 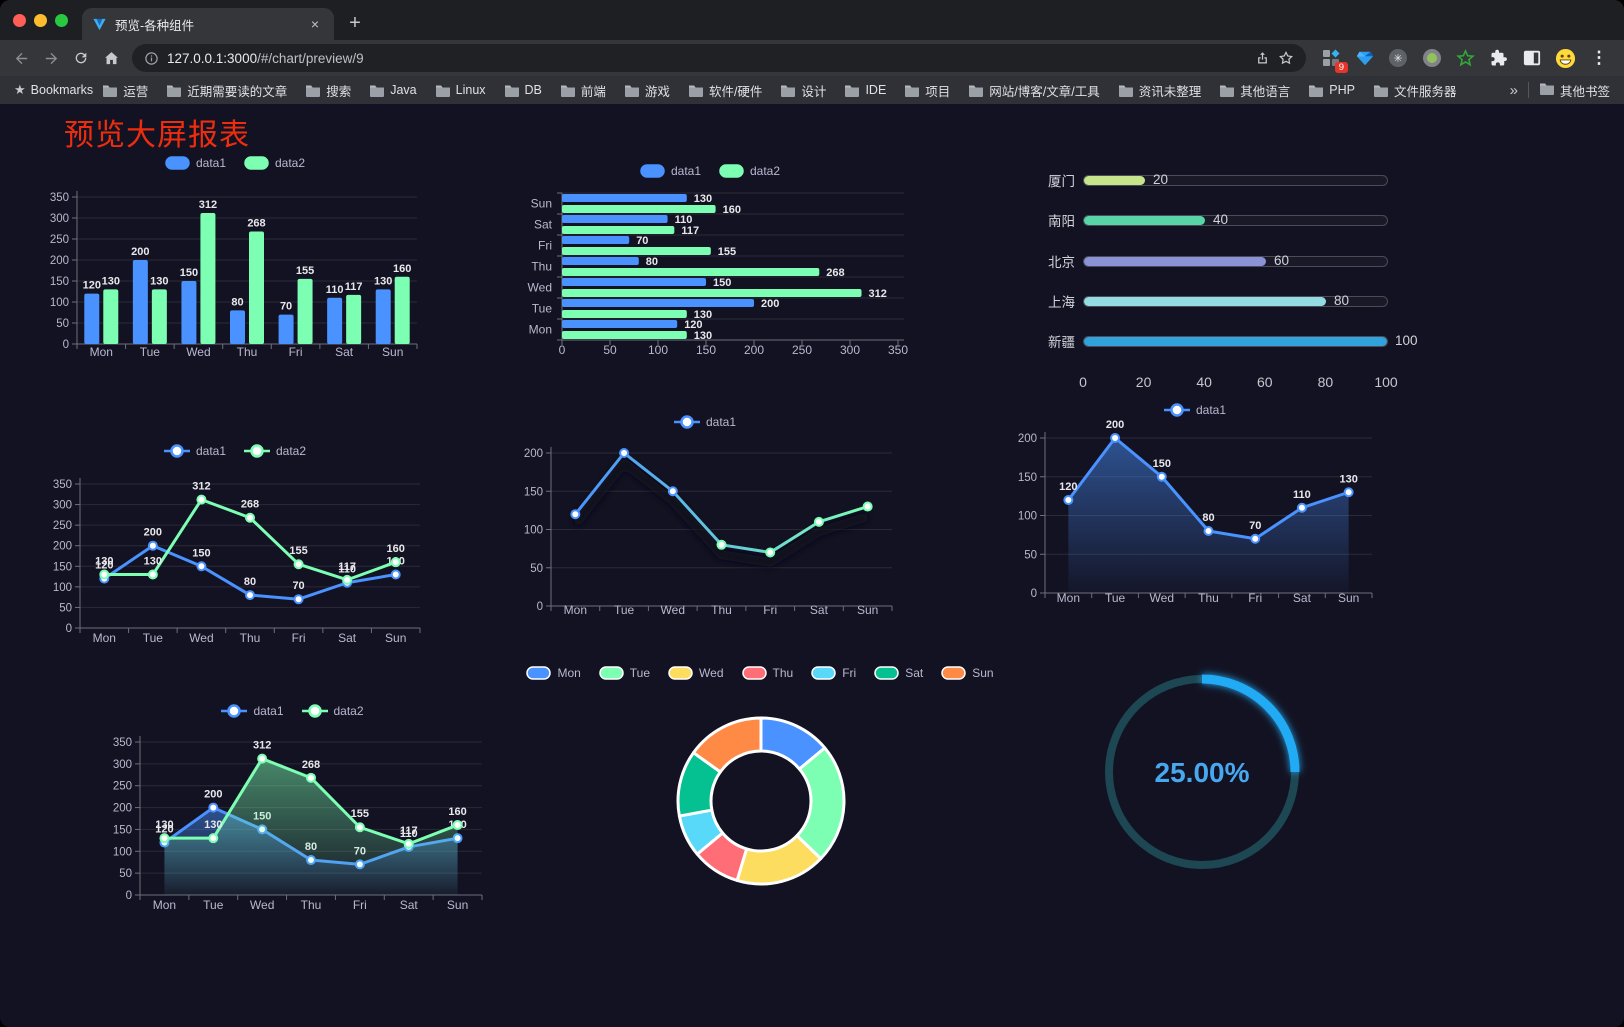 What do you see at coordinates (1235, 219) in the screenshot?
I see `progress-track: 40` at bounding box center [1235, 219].